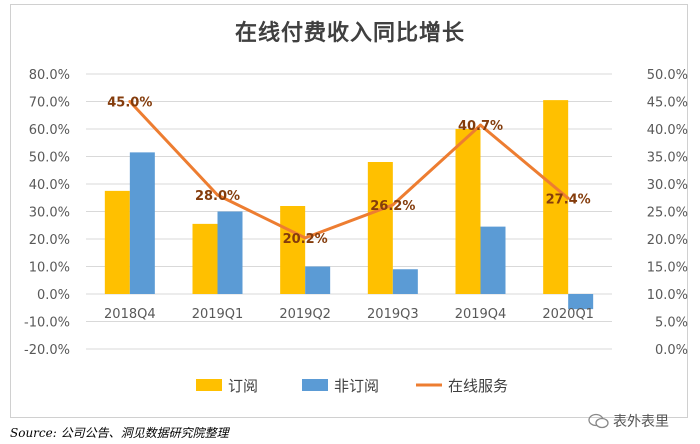 This screenshot has height=444, width=700. I want to click on x-tick-label: 2020Q1, so click(568, 314).